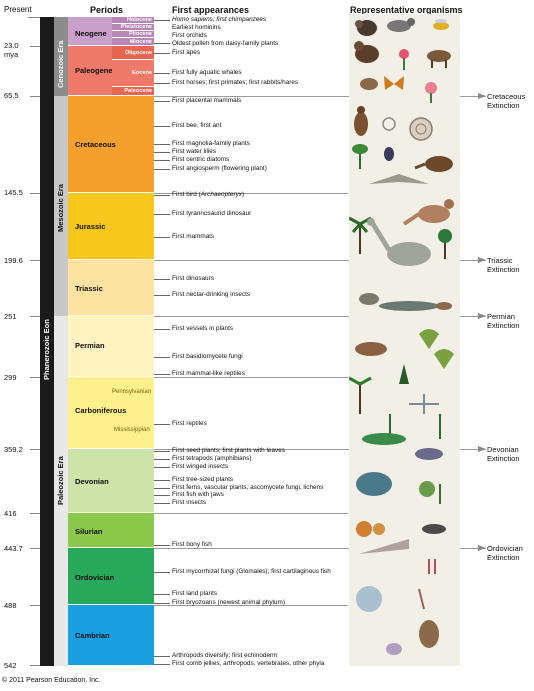 The height and width of the screenshot is (691, 534). What do you see at coordinates (89, 288) in the screenshot?
I see `period-triassic-label: Triassic` at bounding box center [89, 288].